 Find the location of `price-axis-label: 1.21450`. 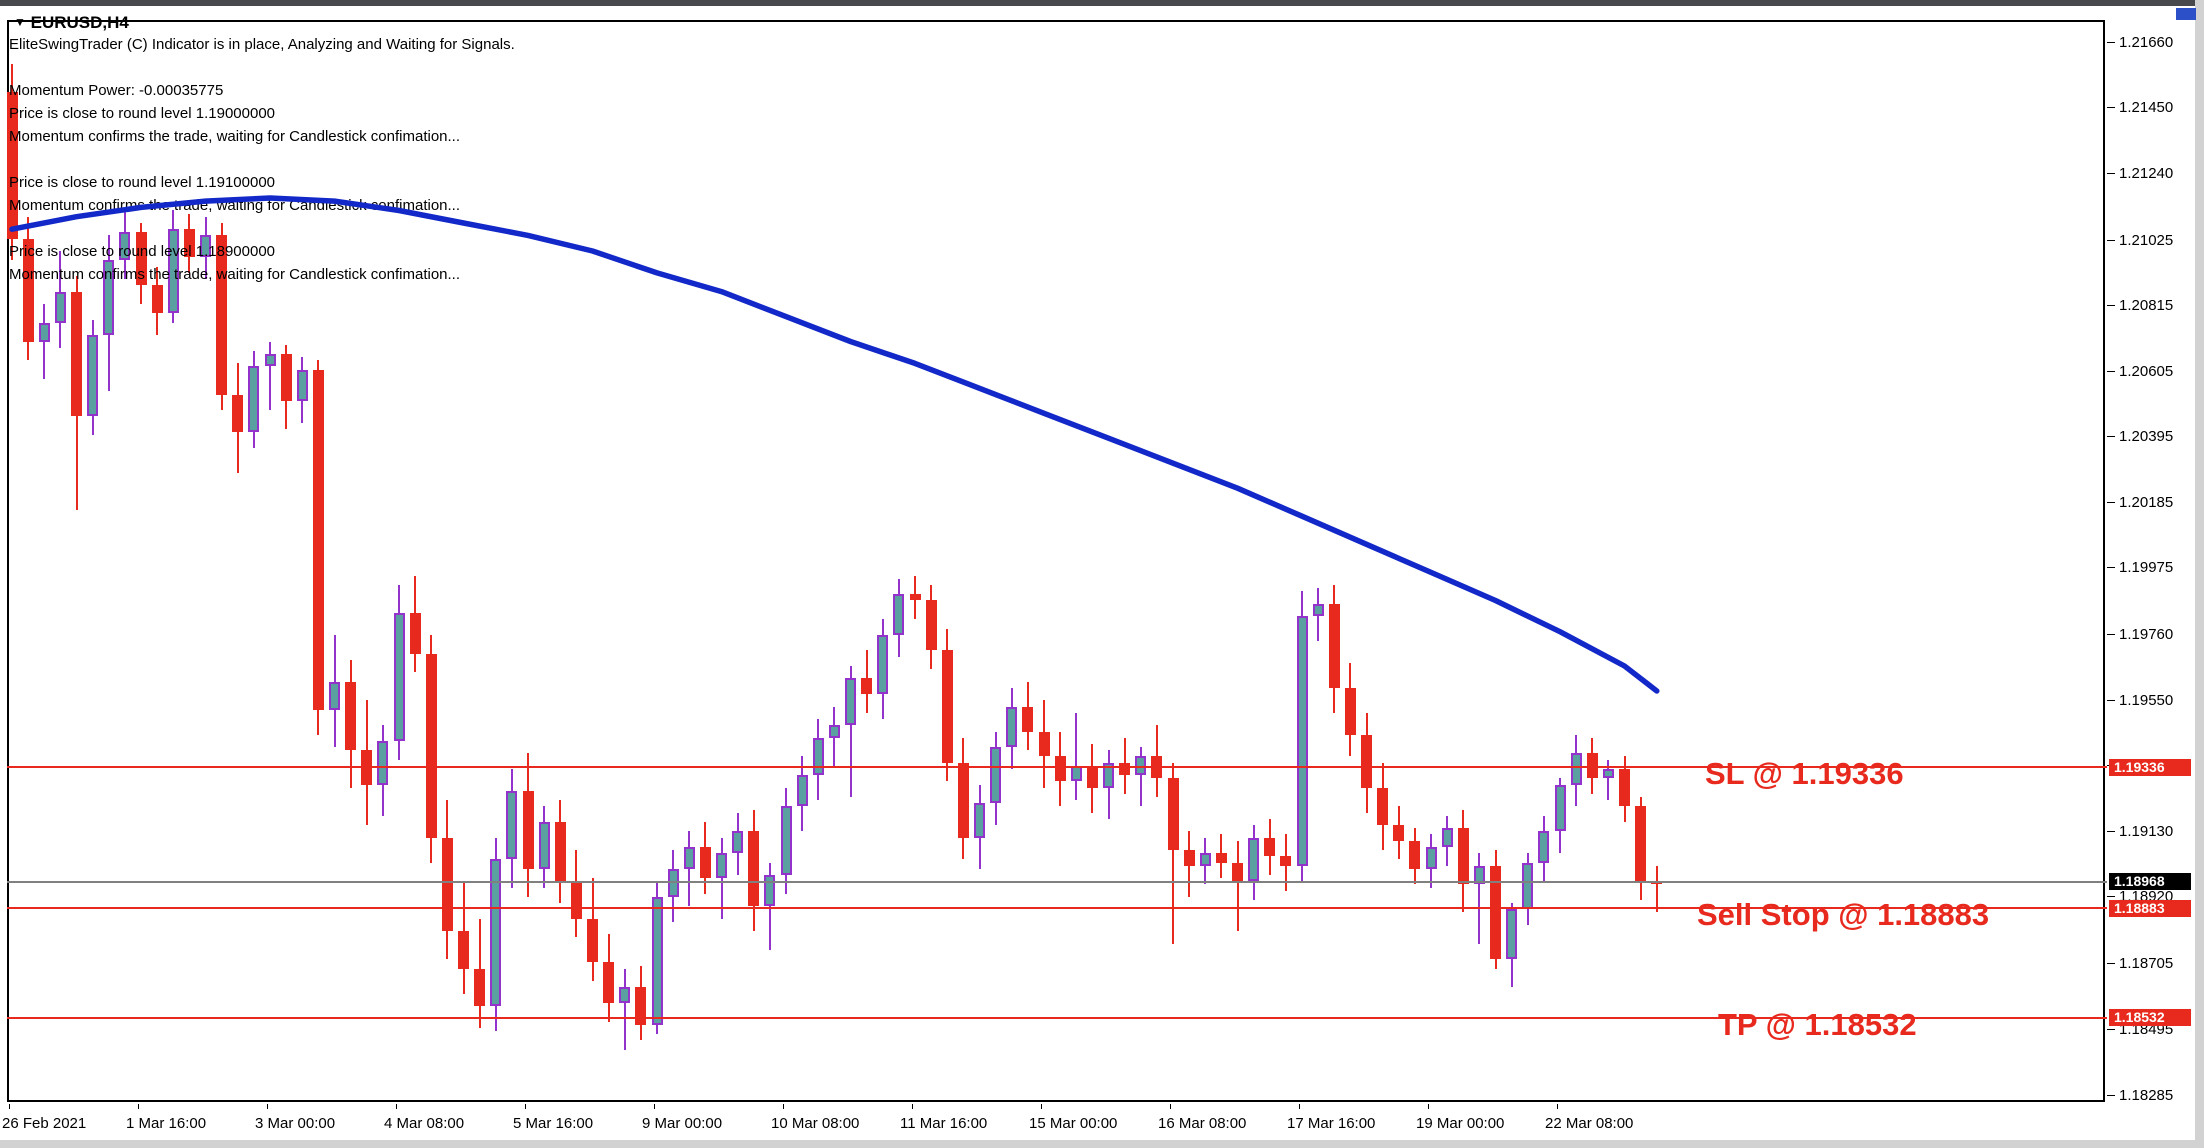

price-axis-label: 1.21450 is located at coordinates (2146, 108).